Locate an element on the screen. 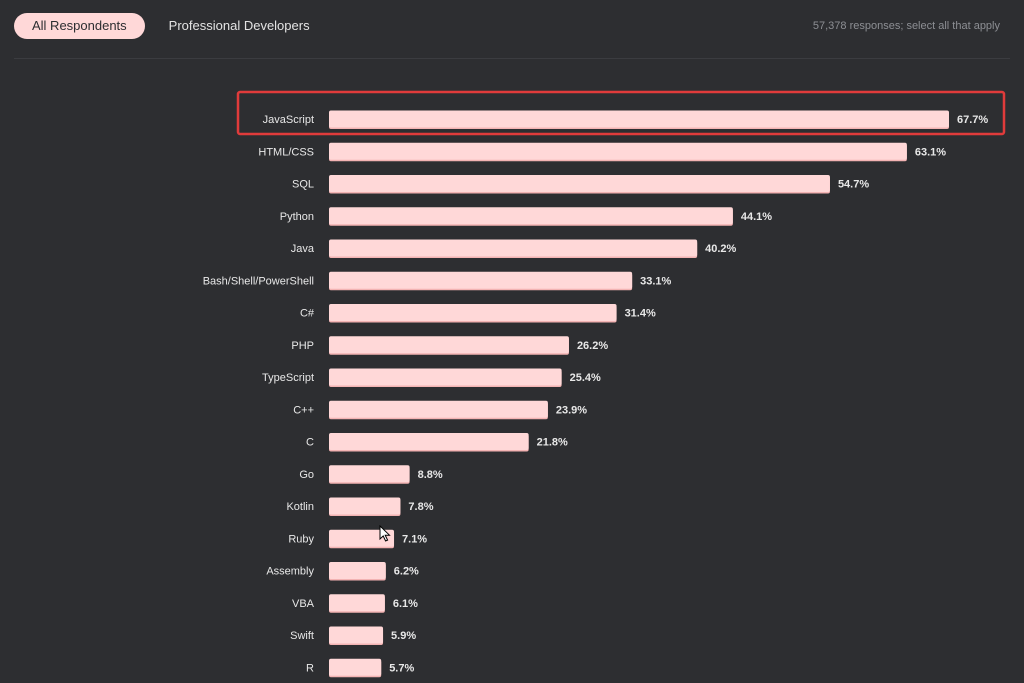 The image size is (1024, 683). category-label: C++ is located at coordinates (303, 410).